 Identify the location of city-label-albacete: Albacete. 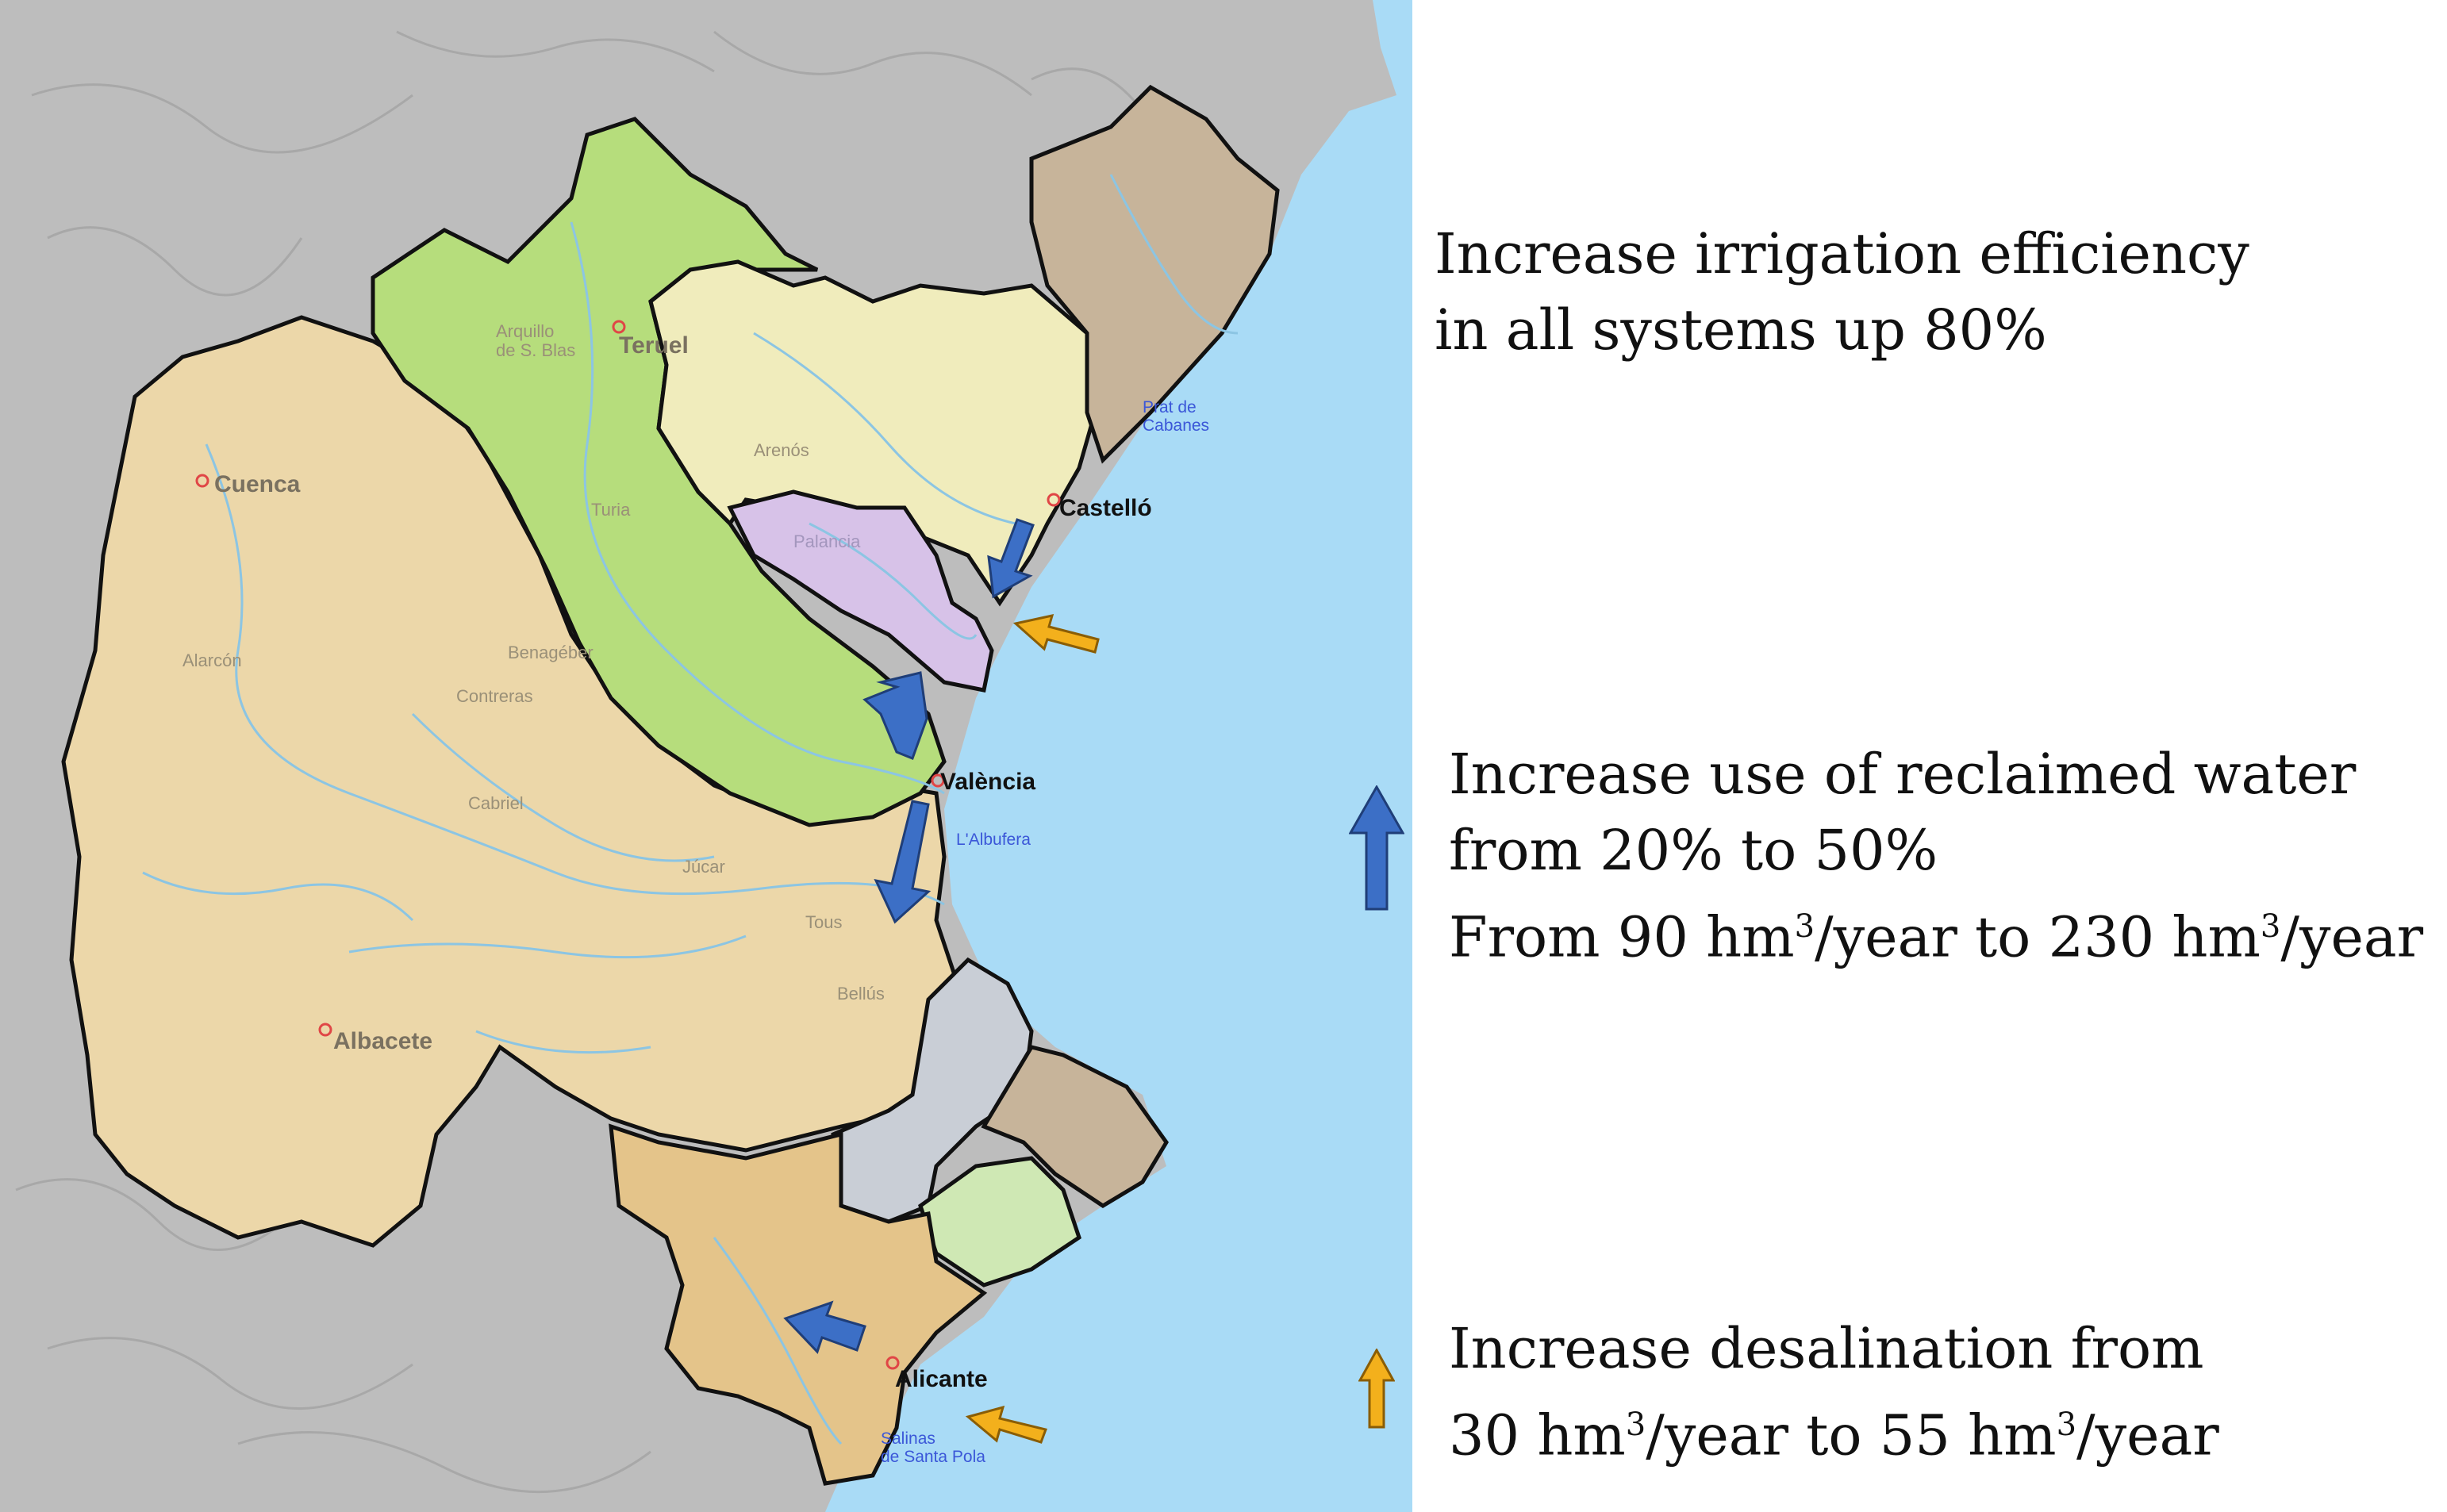
(382, 1041).